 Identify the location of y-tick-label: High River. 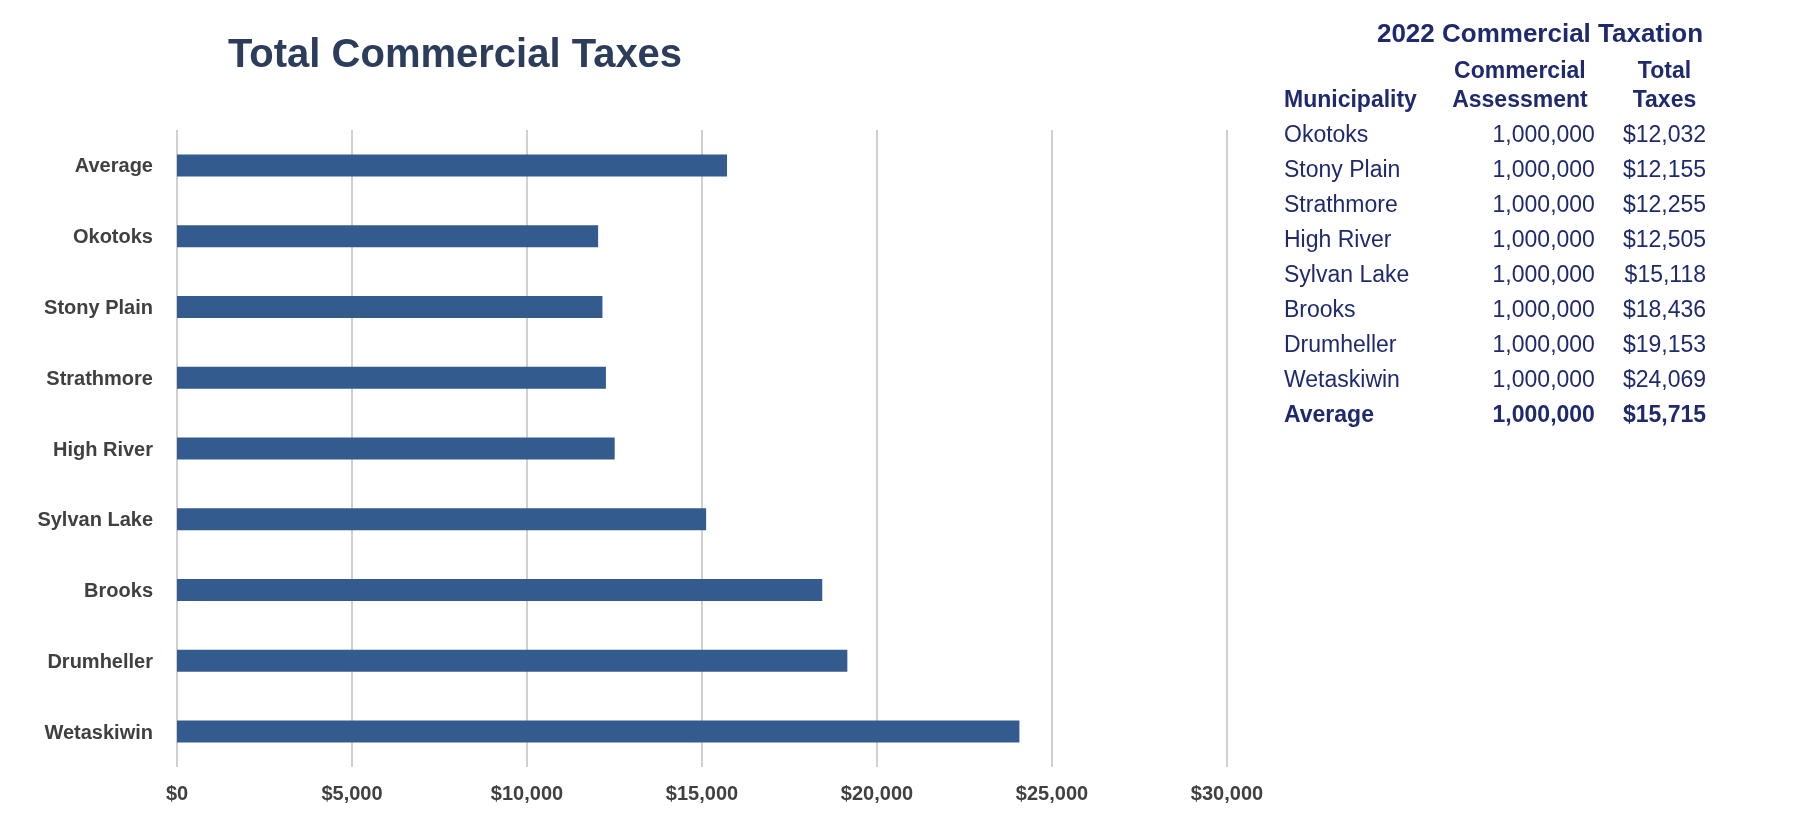
(103, 448).